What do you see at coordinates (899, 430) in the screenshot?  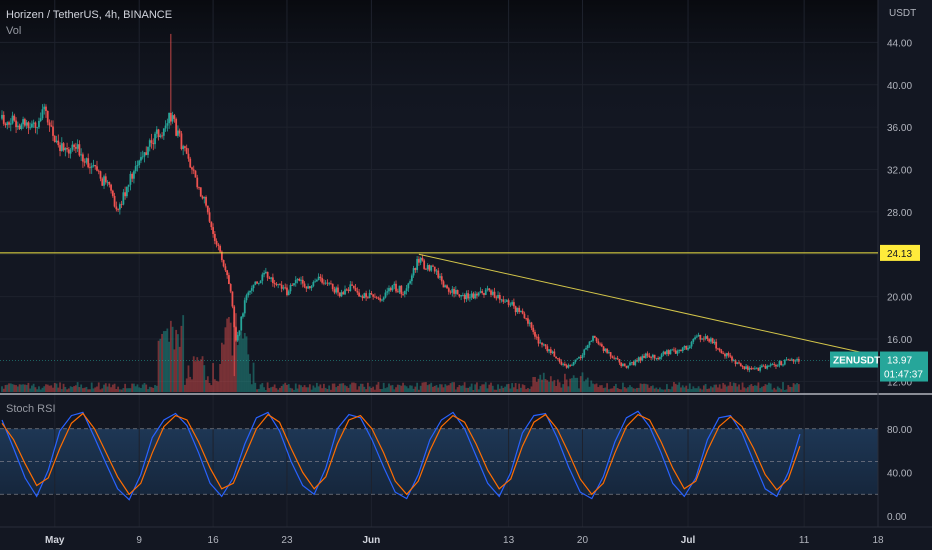 I see `rsi-tick-0: 80.00` at bounding box center [899, 430].